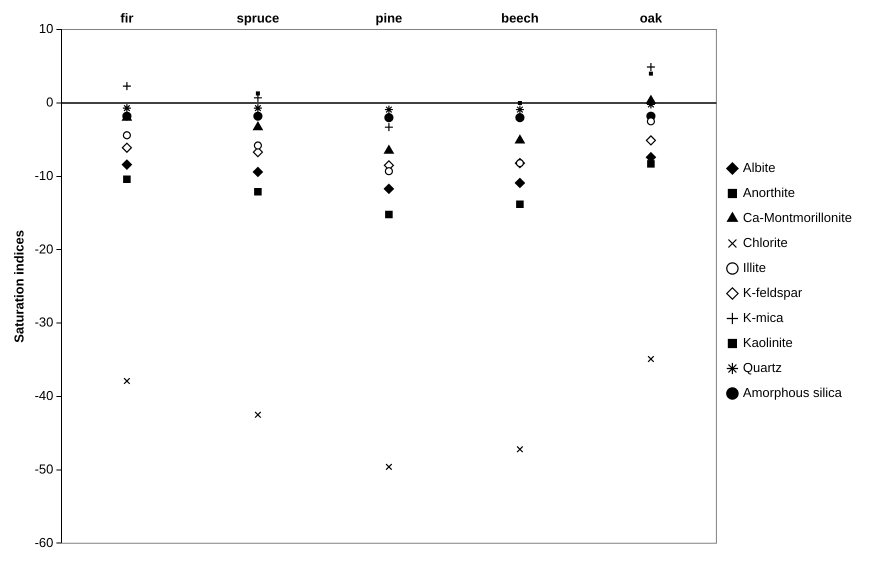 This screenshot has width=875, height=562. I want to click on y-tick-label: 10, so click(46, 28).